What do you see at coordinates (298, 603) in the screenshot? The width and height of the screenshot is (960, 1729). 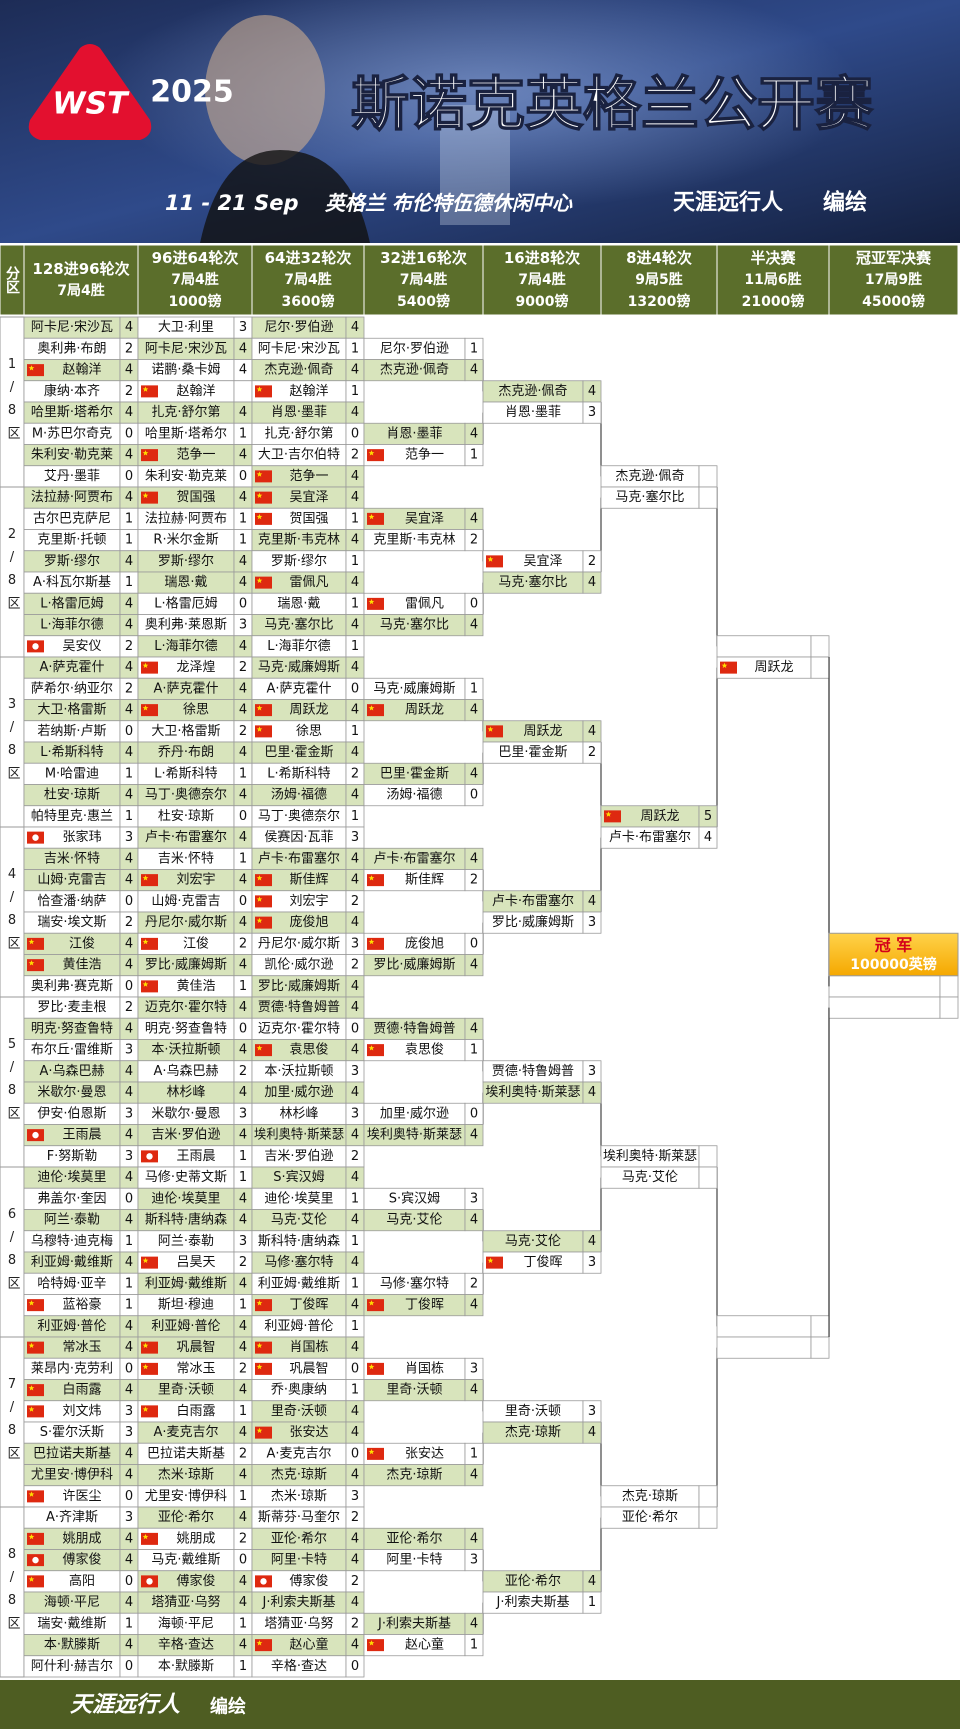 I see `player-name: 瑞恩·戴` at bounding box center [298, 603].